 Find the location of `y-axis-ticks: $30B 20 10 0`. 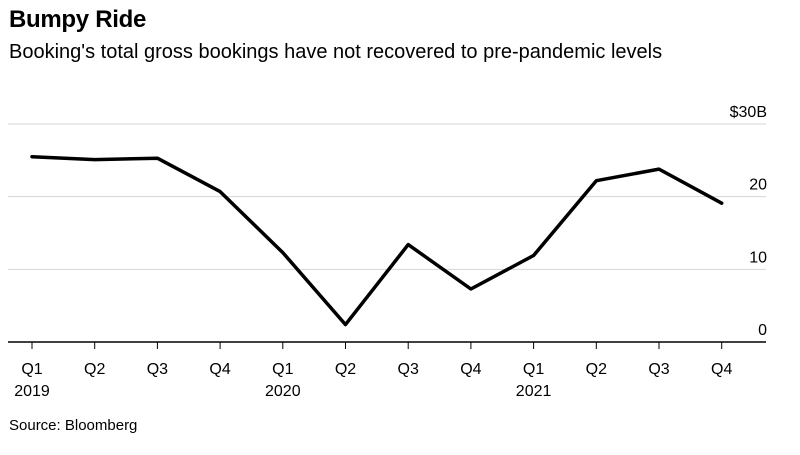

y-axis-ticks: $30B 20 10 0 is located at coordinates (748, 221).